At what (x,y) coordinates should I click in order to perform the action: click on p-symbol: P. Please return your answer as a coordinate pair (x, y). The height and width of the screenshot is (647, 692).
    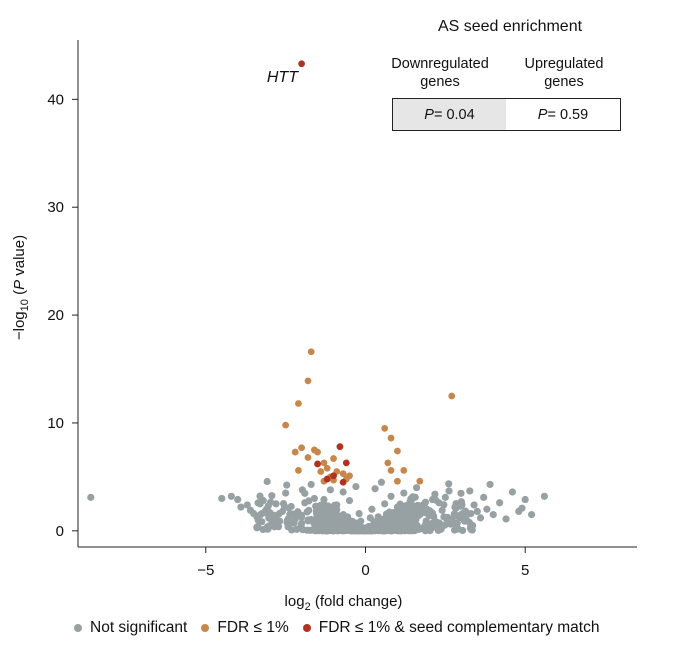
    Looking at the image, I should click on (429, 114).